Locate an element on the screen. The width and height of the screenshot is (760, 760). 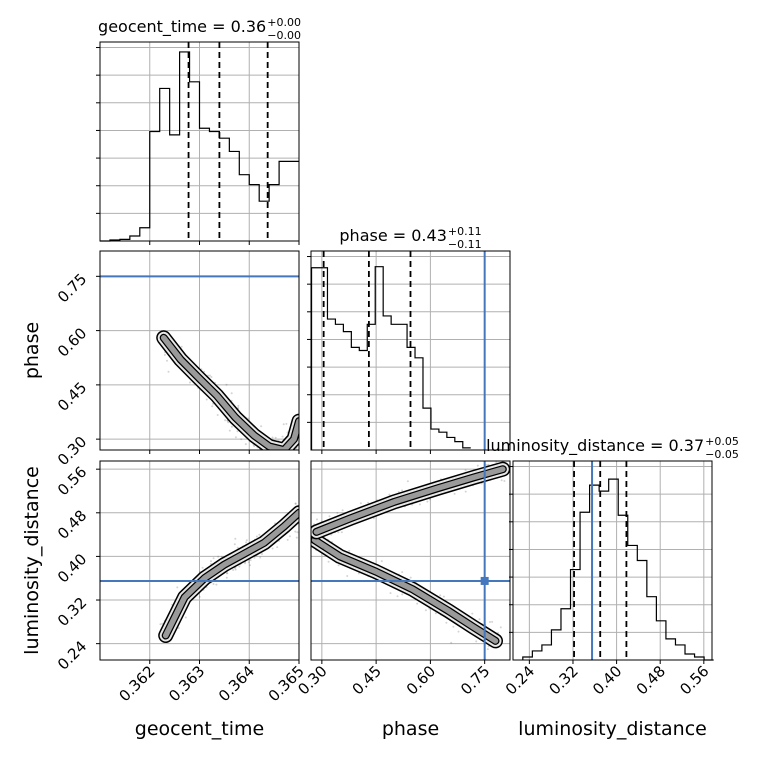
x-tick-label: 0.24 is located at coordinates (520, 680).